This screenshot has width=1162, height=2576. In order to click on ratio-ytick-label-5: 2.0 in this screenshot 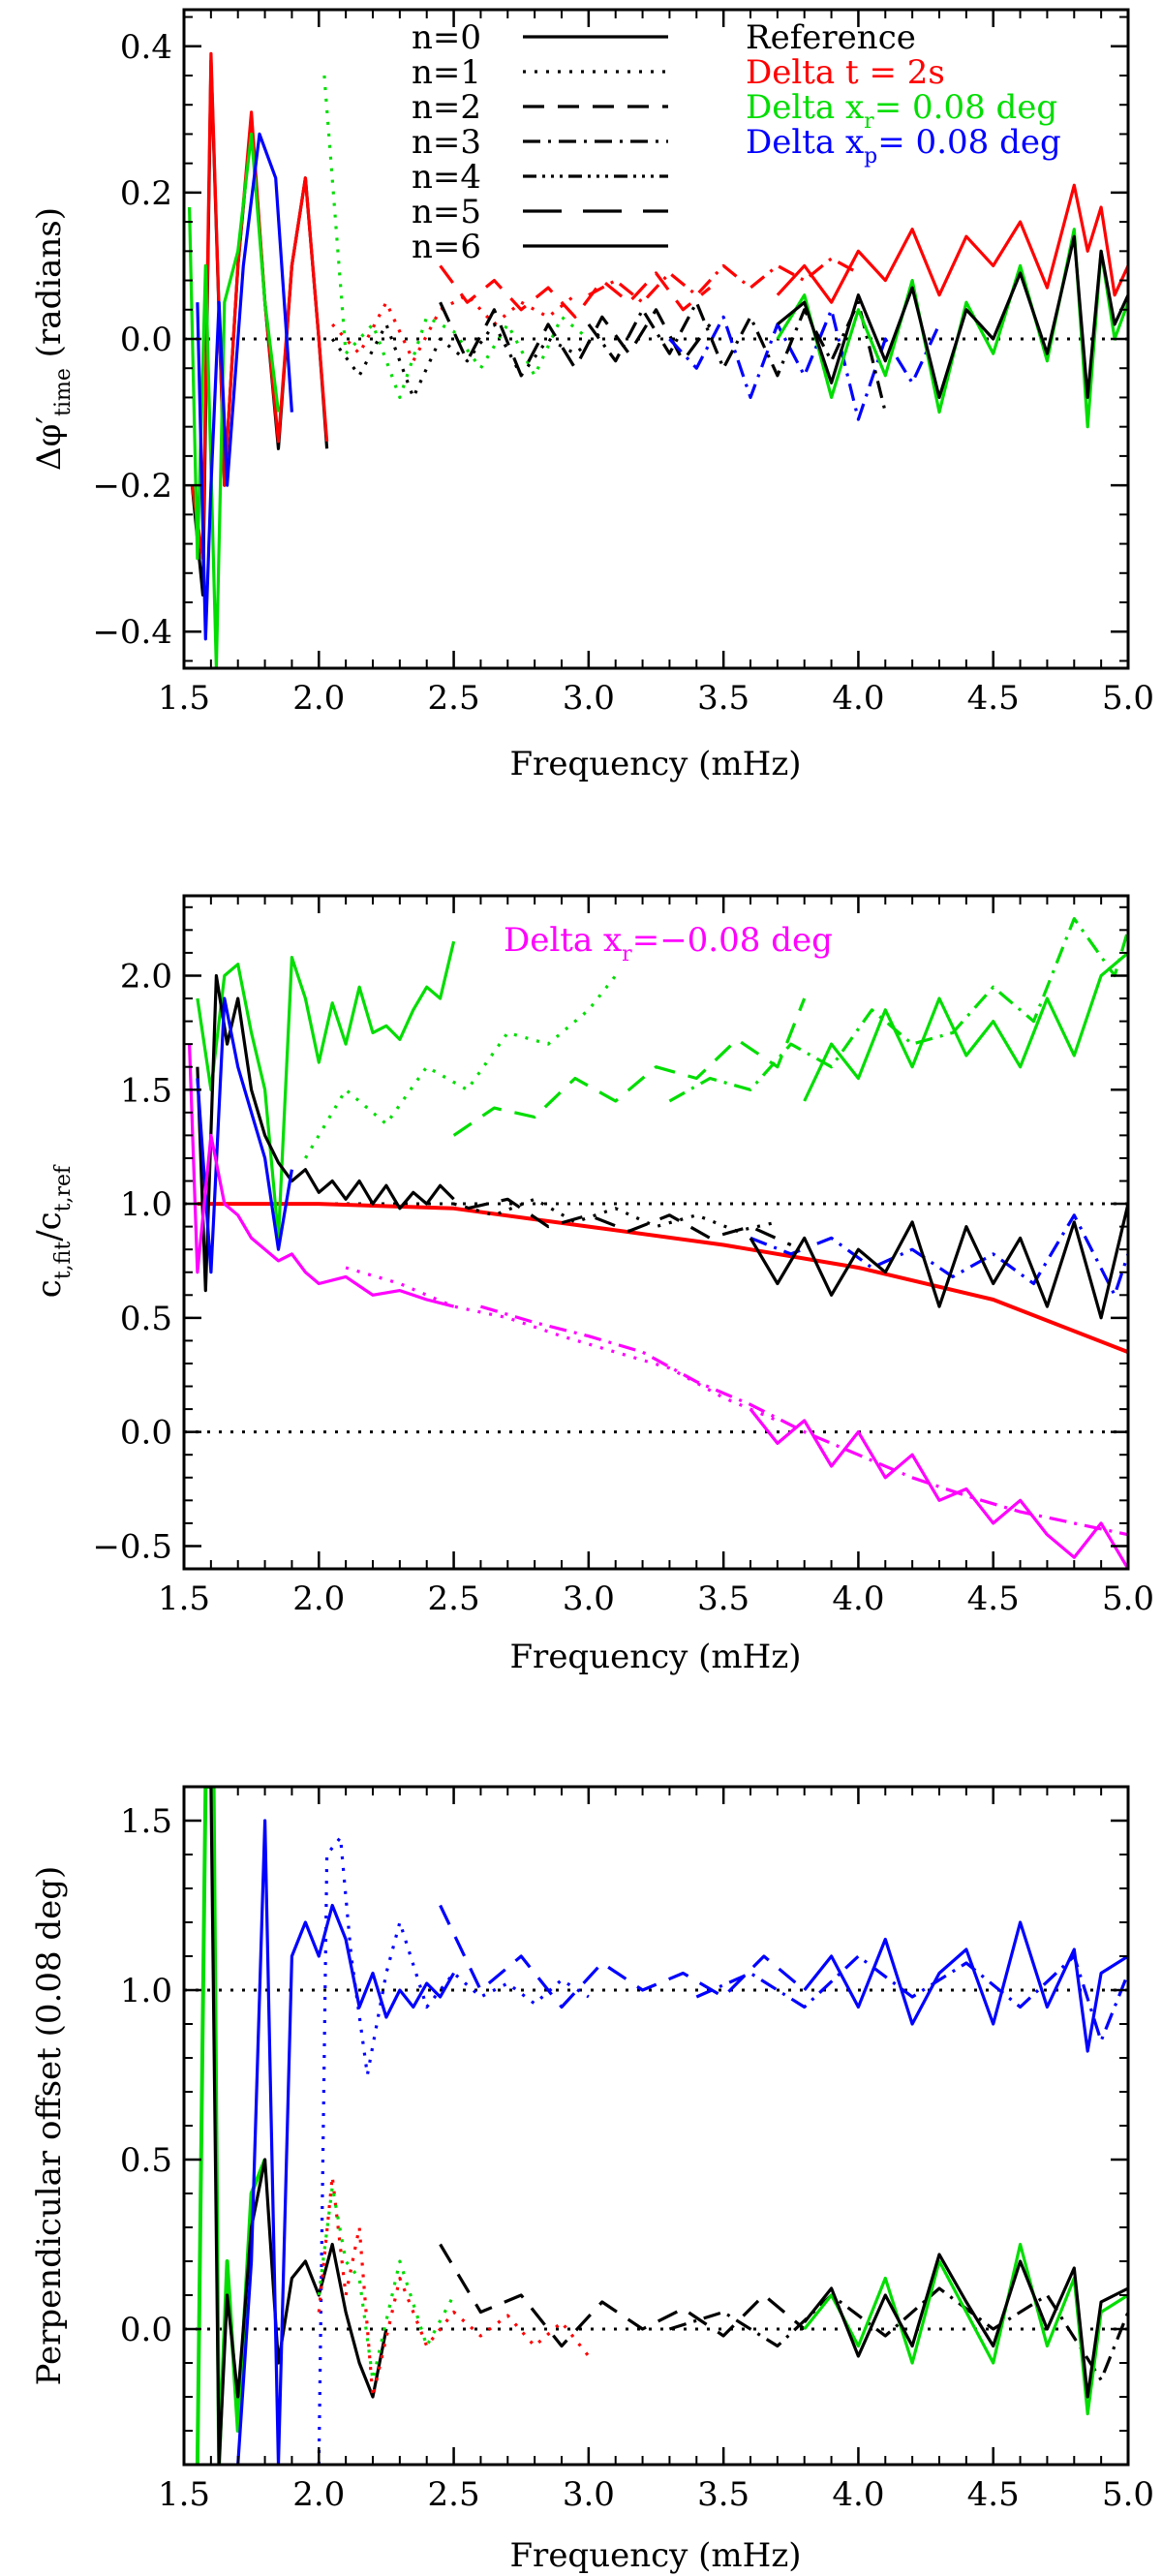, I will do `click(146, 976)`.